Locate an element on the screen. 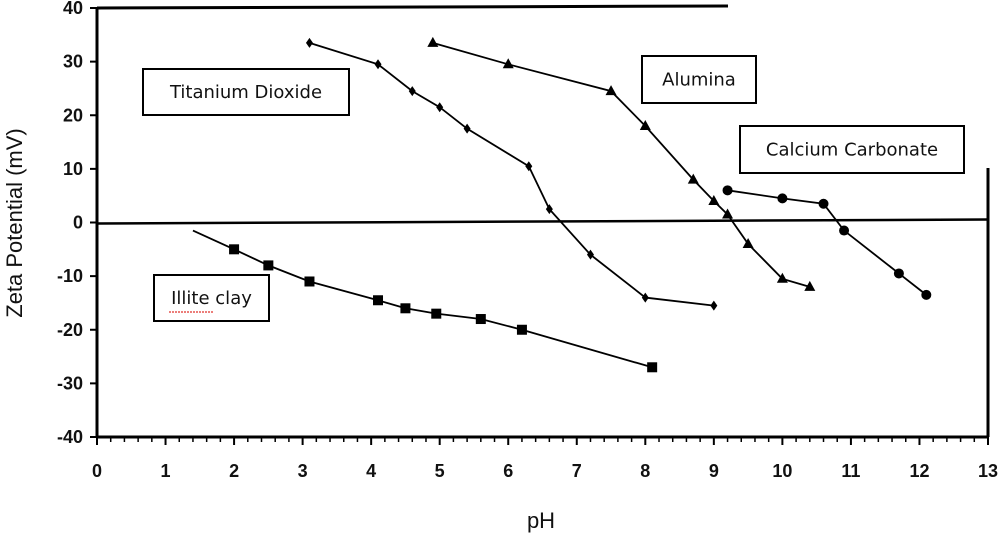  annotation-calcium-carbonate: Calcium Carbonate is located at coordinates (852, 149).